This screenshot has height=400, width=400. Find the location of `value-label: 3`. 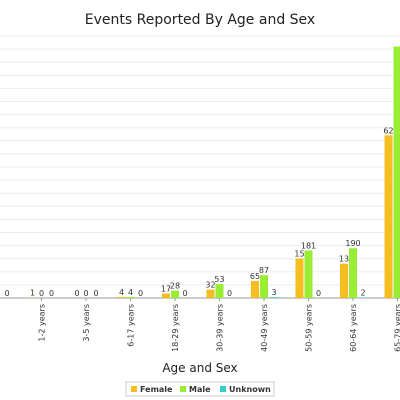

value-label: 3 is located at coordinates (273, 292).